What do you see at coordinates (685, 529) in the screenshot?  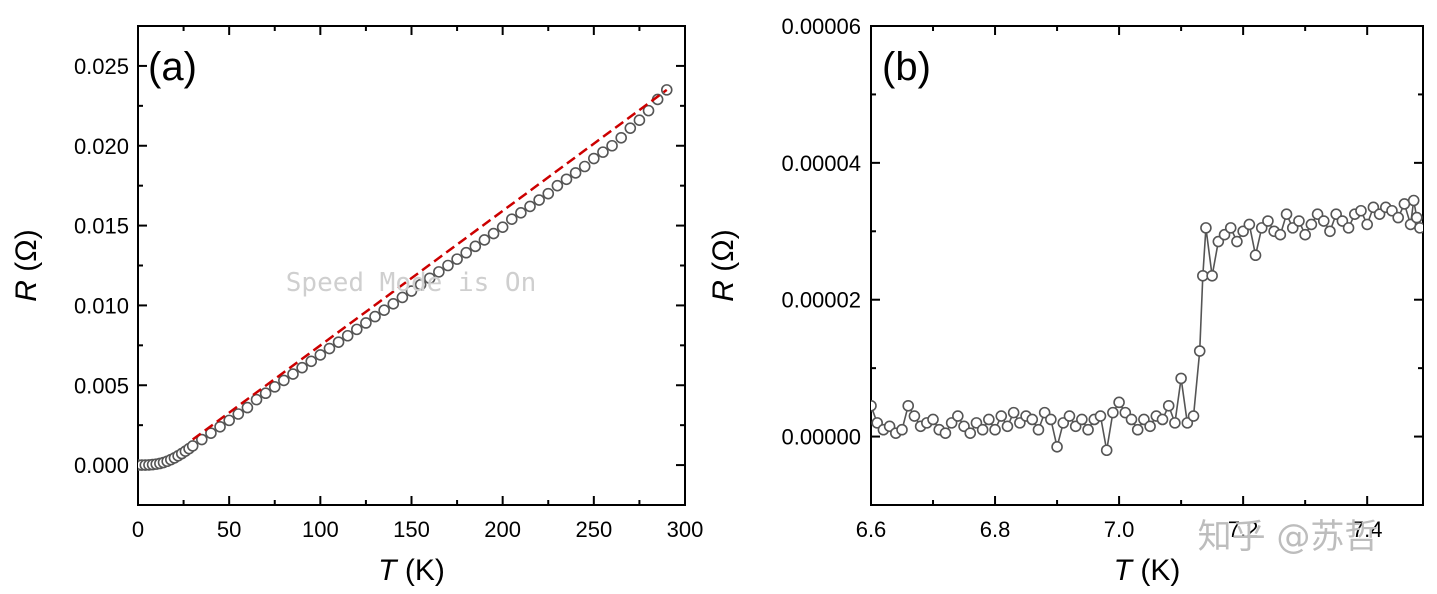 I see `x-tick-label: 300` at bounding box center [685, 529].